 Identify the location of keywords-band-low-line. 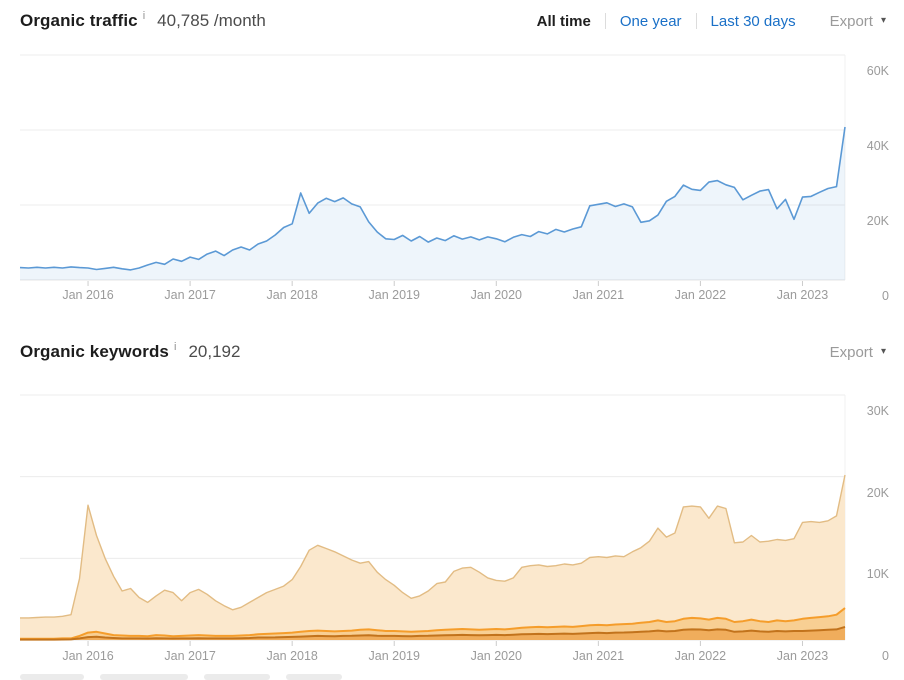
(433, 633).